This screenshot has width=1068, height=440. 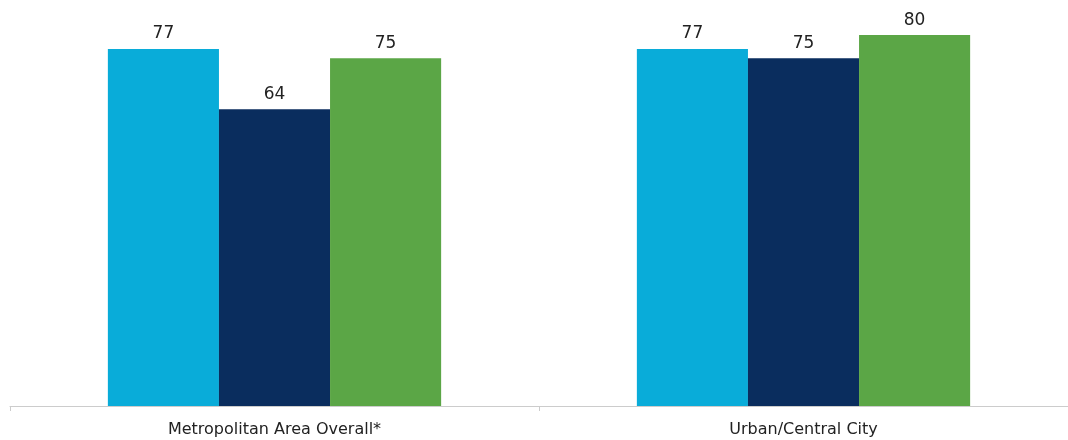 What do you see at coordinates (274, 92) in the screenshot?
I see `data-label: 64` at bounding box center [274, 92].